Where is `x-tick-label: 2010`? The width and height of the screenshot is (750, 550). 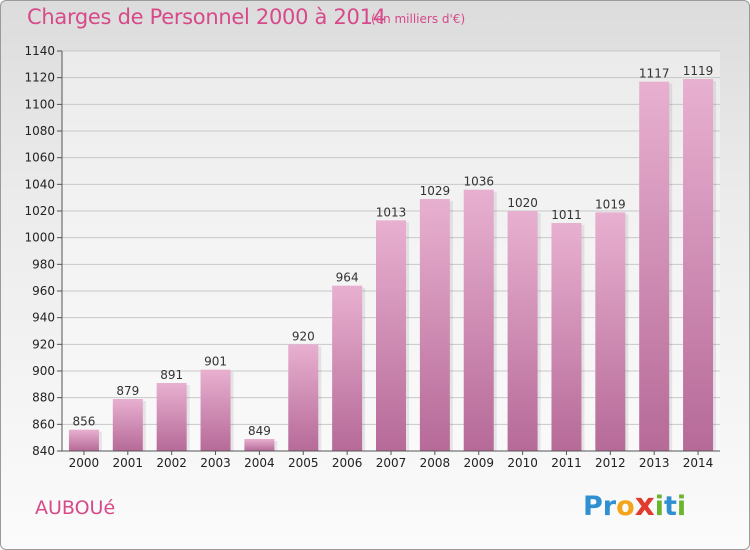
x-tick-label: 2010 is located at coordinates (522, 463).